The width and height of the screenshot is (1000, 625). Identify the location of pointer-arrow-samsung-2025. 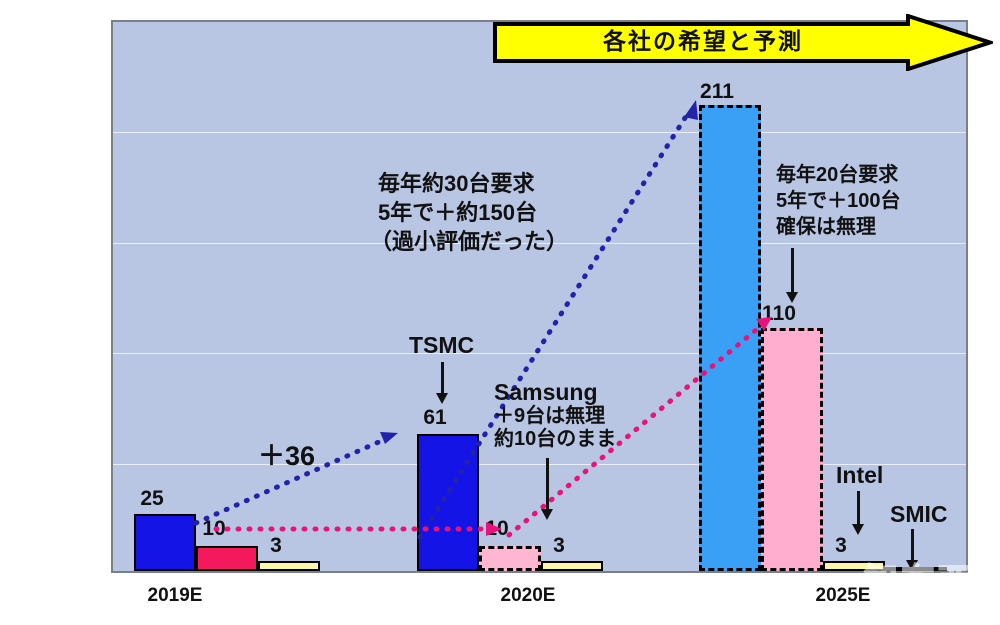
(792, 275).